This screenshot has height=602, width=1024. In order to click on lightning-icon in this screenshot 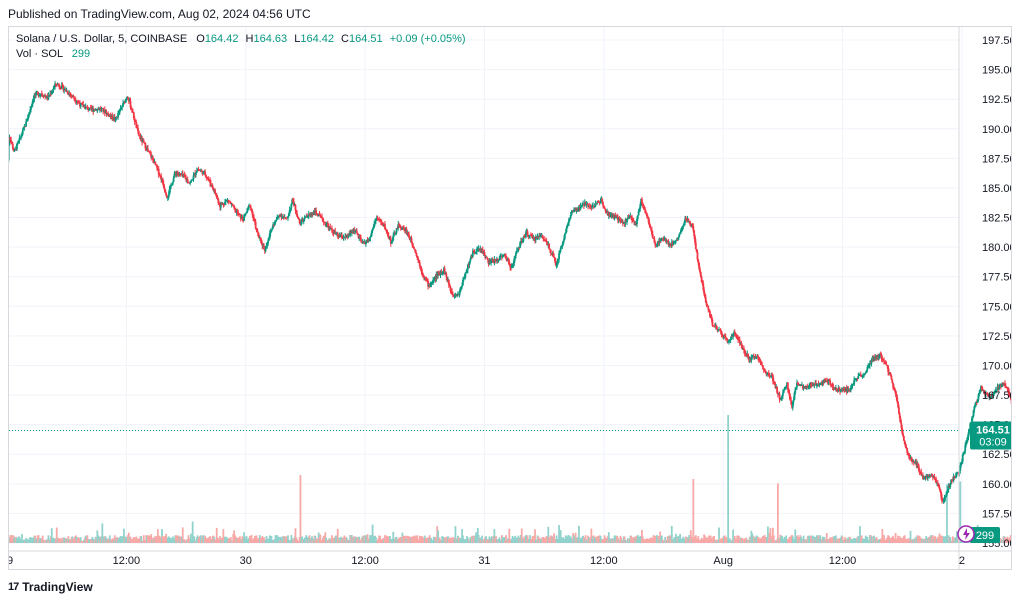, I will do `click(966, 534)`.